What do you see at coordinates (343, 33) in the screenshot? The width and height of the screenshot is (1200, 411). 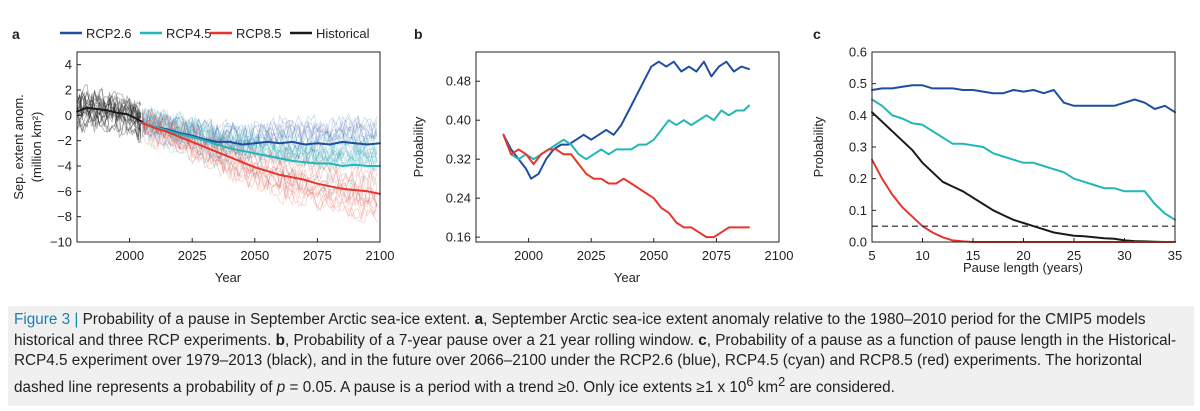 I see `legend-label-historical: Historical` at bounding box center [343, 33].